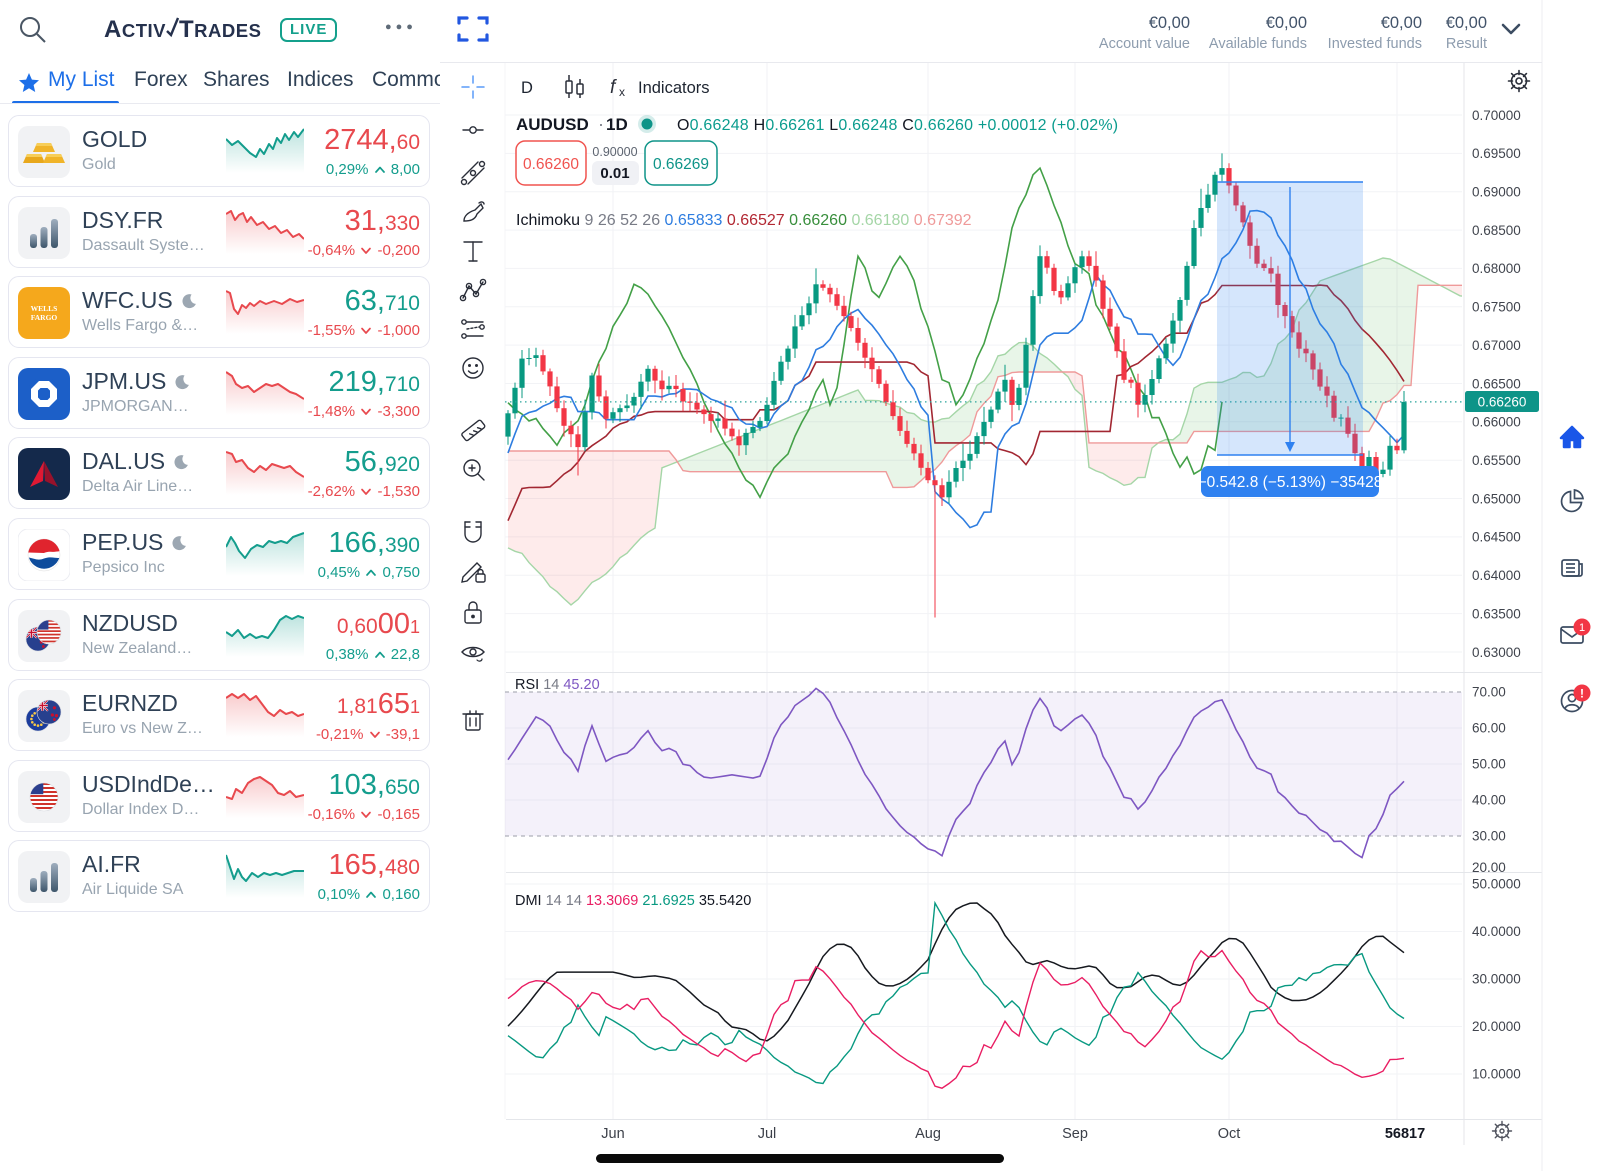  What do you see at coordinates (1496, 575) in the screenshot?
I see `svg-text: 0.64000` at bounding box center [1496, 575].